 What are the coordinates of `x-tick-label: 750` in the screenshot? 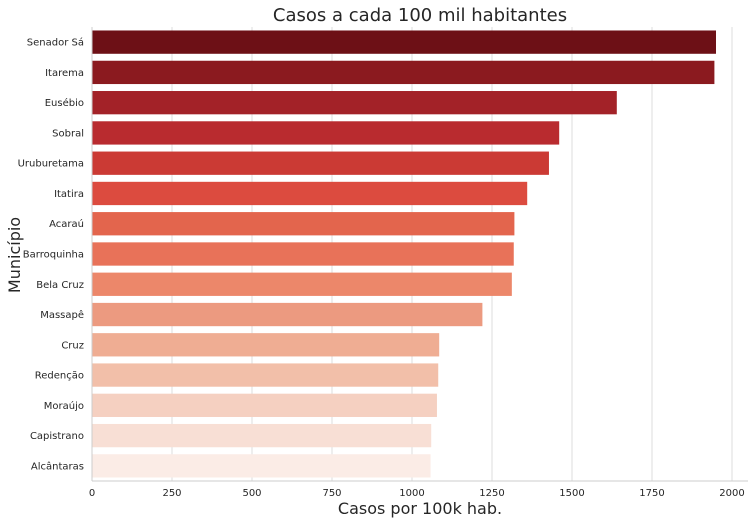 It's located at (331, 493).